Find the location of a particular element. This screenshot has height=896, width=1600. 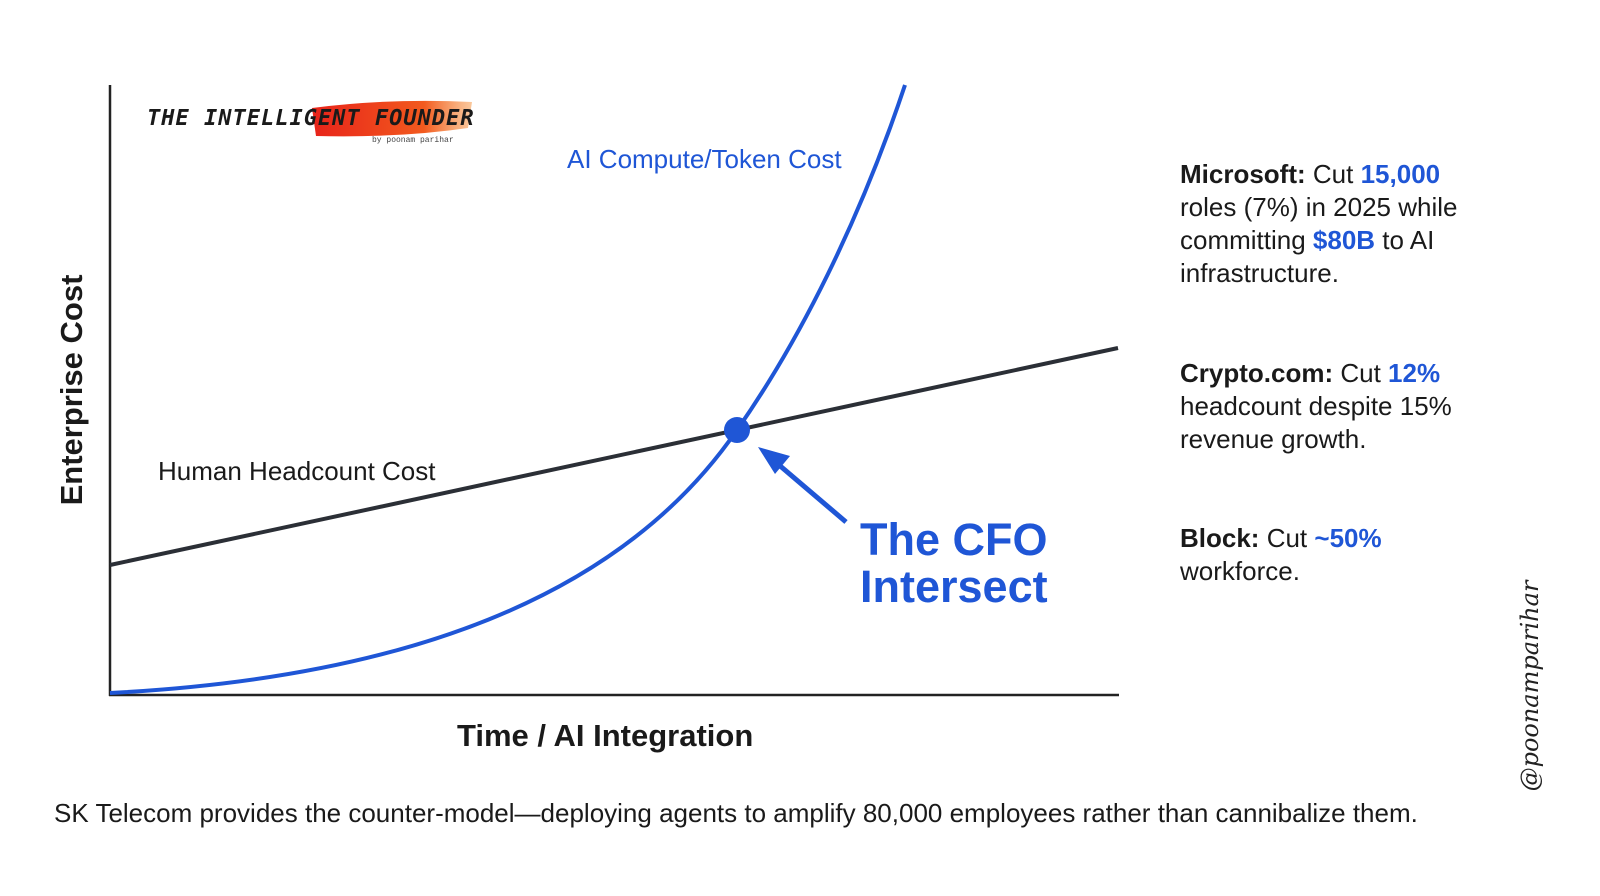

note: Block: Cut ~50% workforce. is located at coordinates (1335, 555).